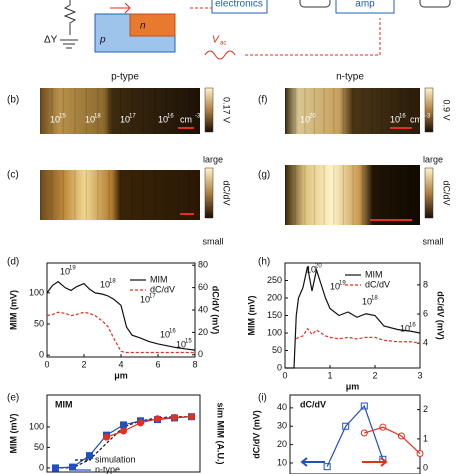 This screenshot has height=474, width=474. Describe the element at coordinates (425, 284) in the screenshot. I see `y2-tick-label: 8` at that location.